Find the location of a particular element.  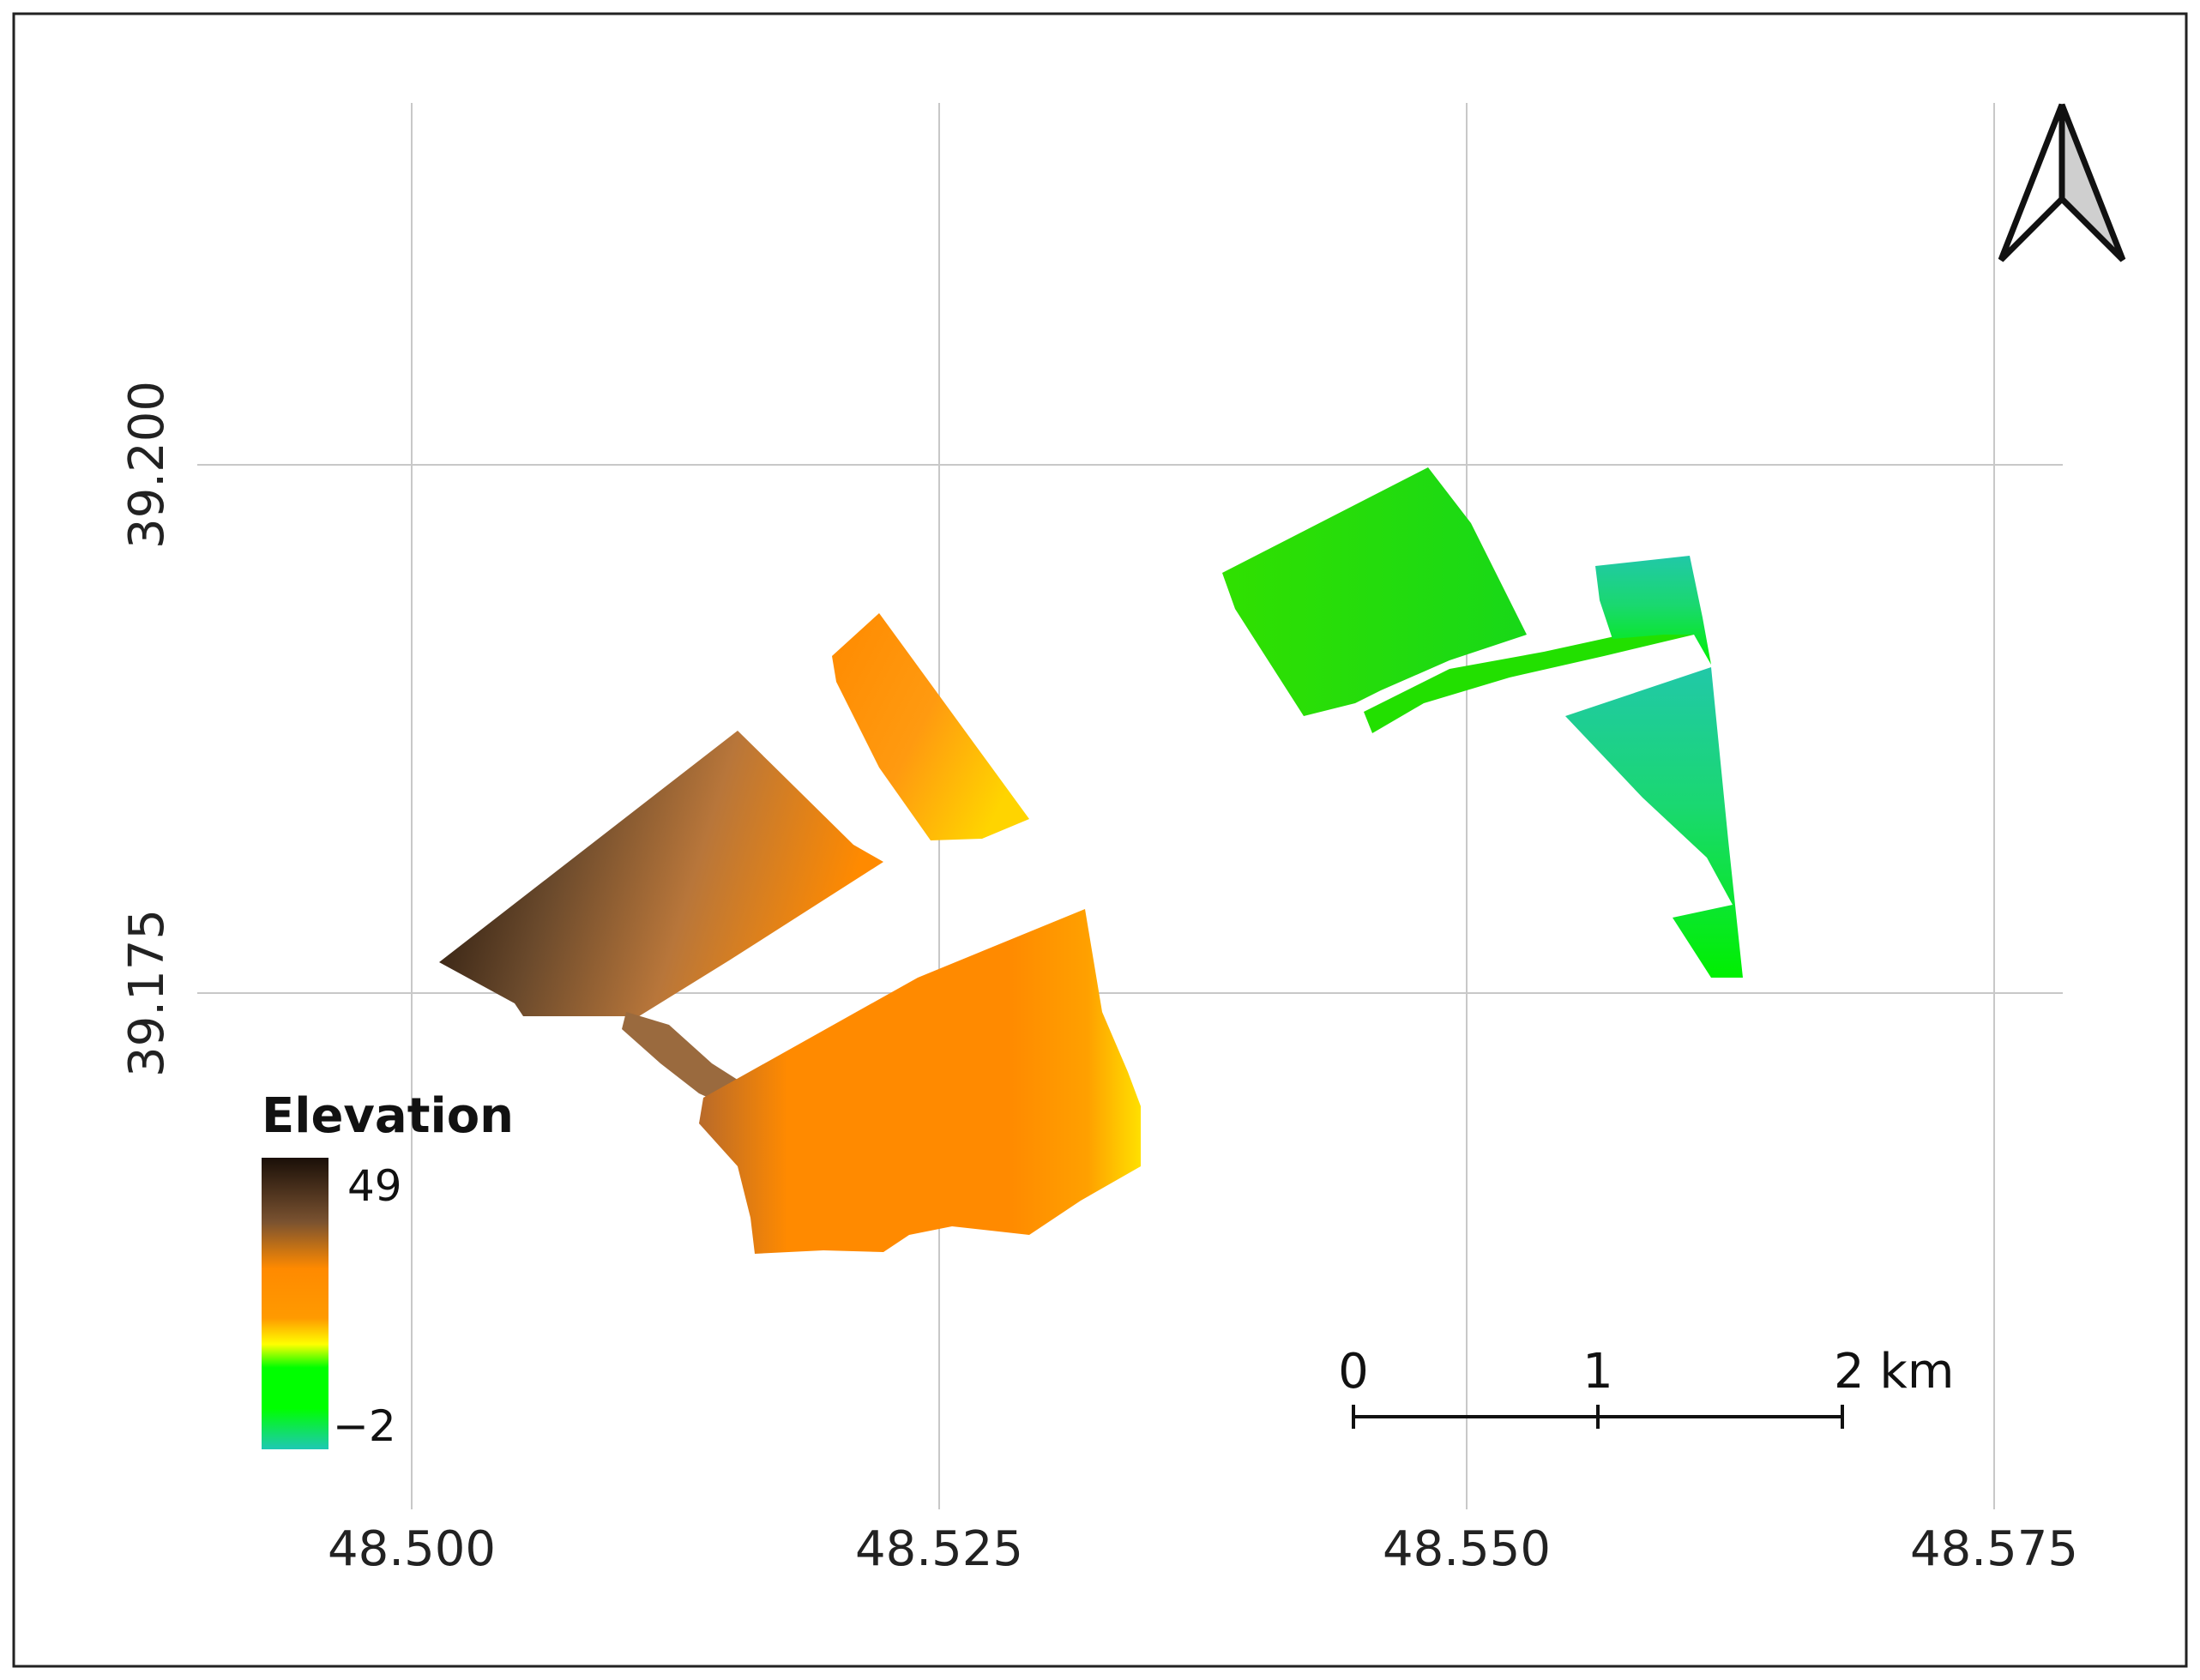

legend-color-ramp is located at coordinates (295, 1303).